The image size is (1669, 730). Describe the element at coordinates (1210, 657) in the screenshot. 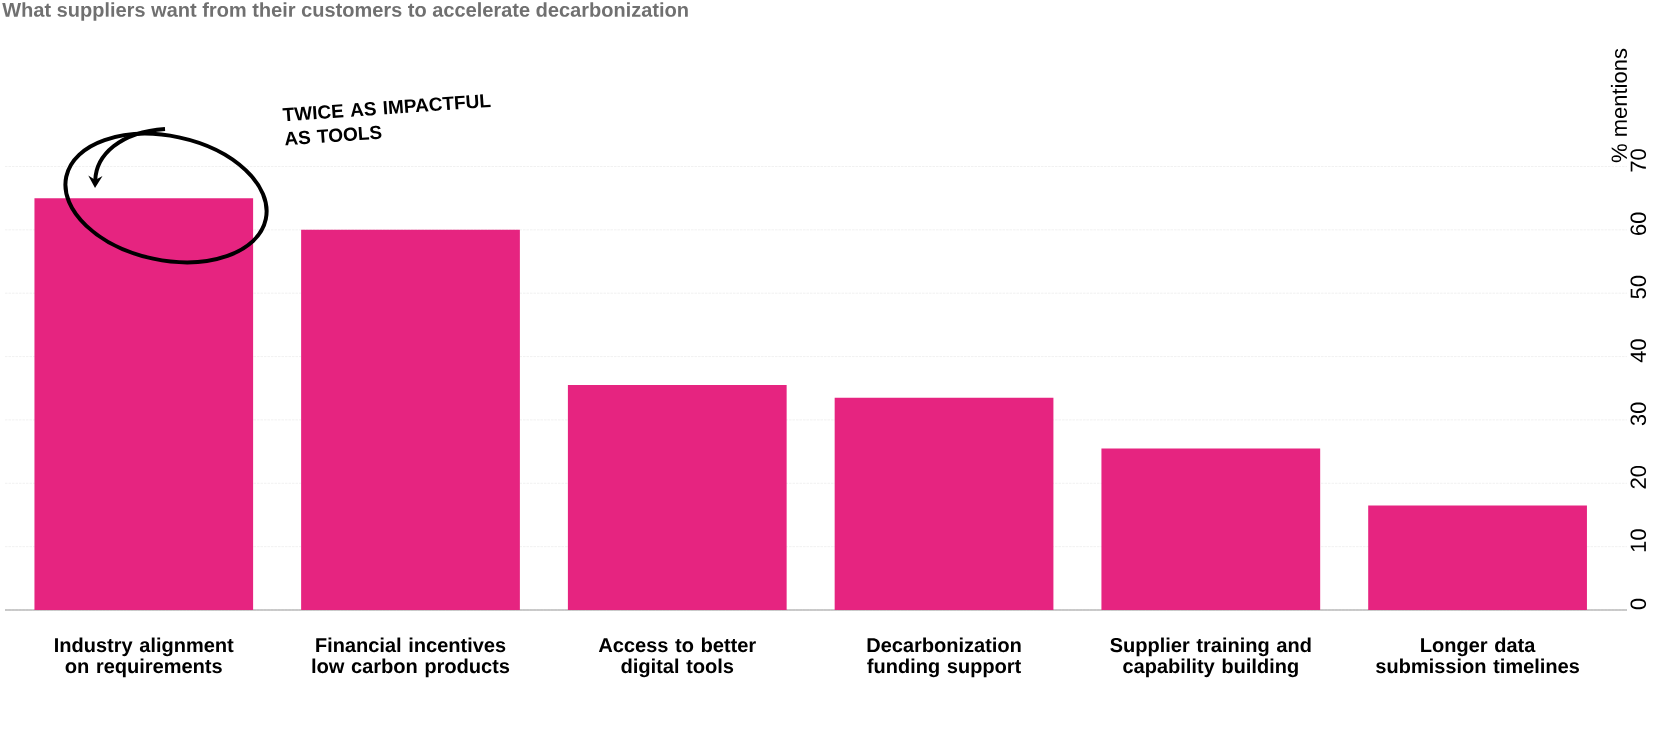

I see `x-tick-label: Supplier training and capability building` at that location.